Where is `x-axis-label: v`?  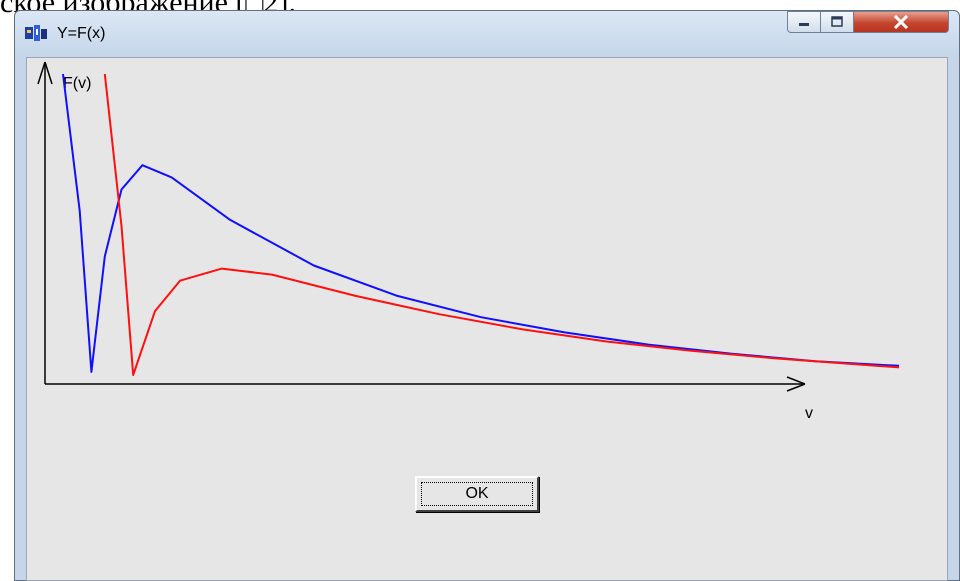
x-axis-label: v is located at coordinates (809, 413).